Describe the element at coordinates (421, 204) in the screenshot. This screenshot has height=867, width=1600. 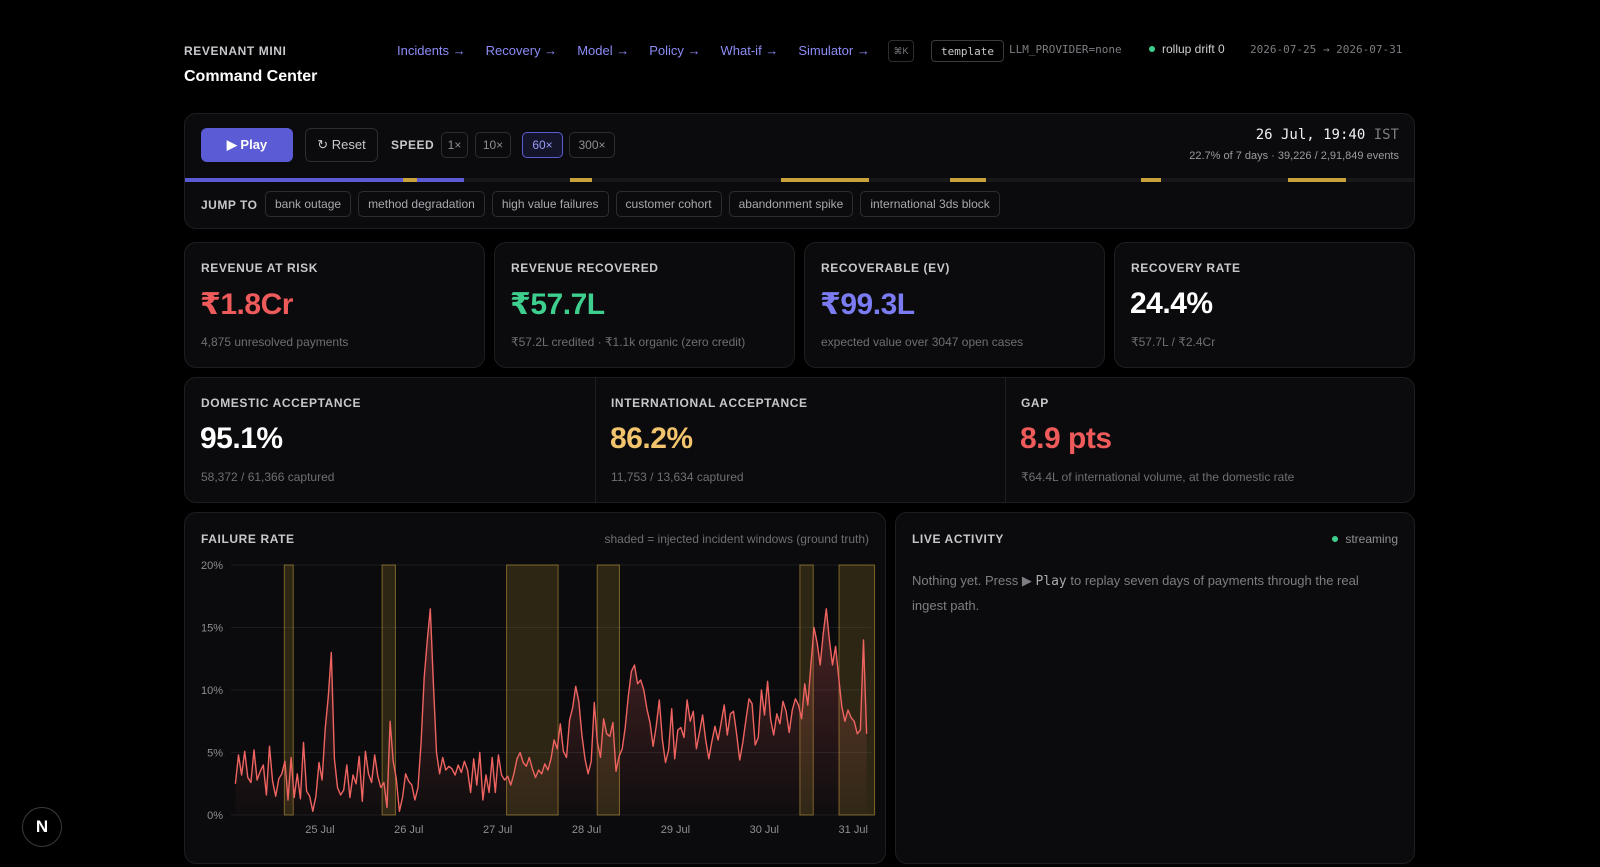
I see `jump-method-degradation: method degradation` at that location.